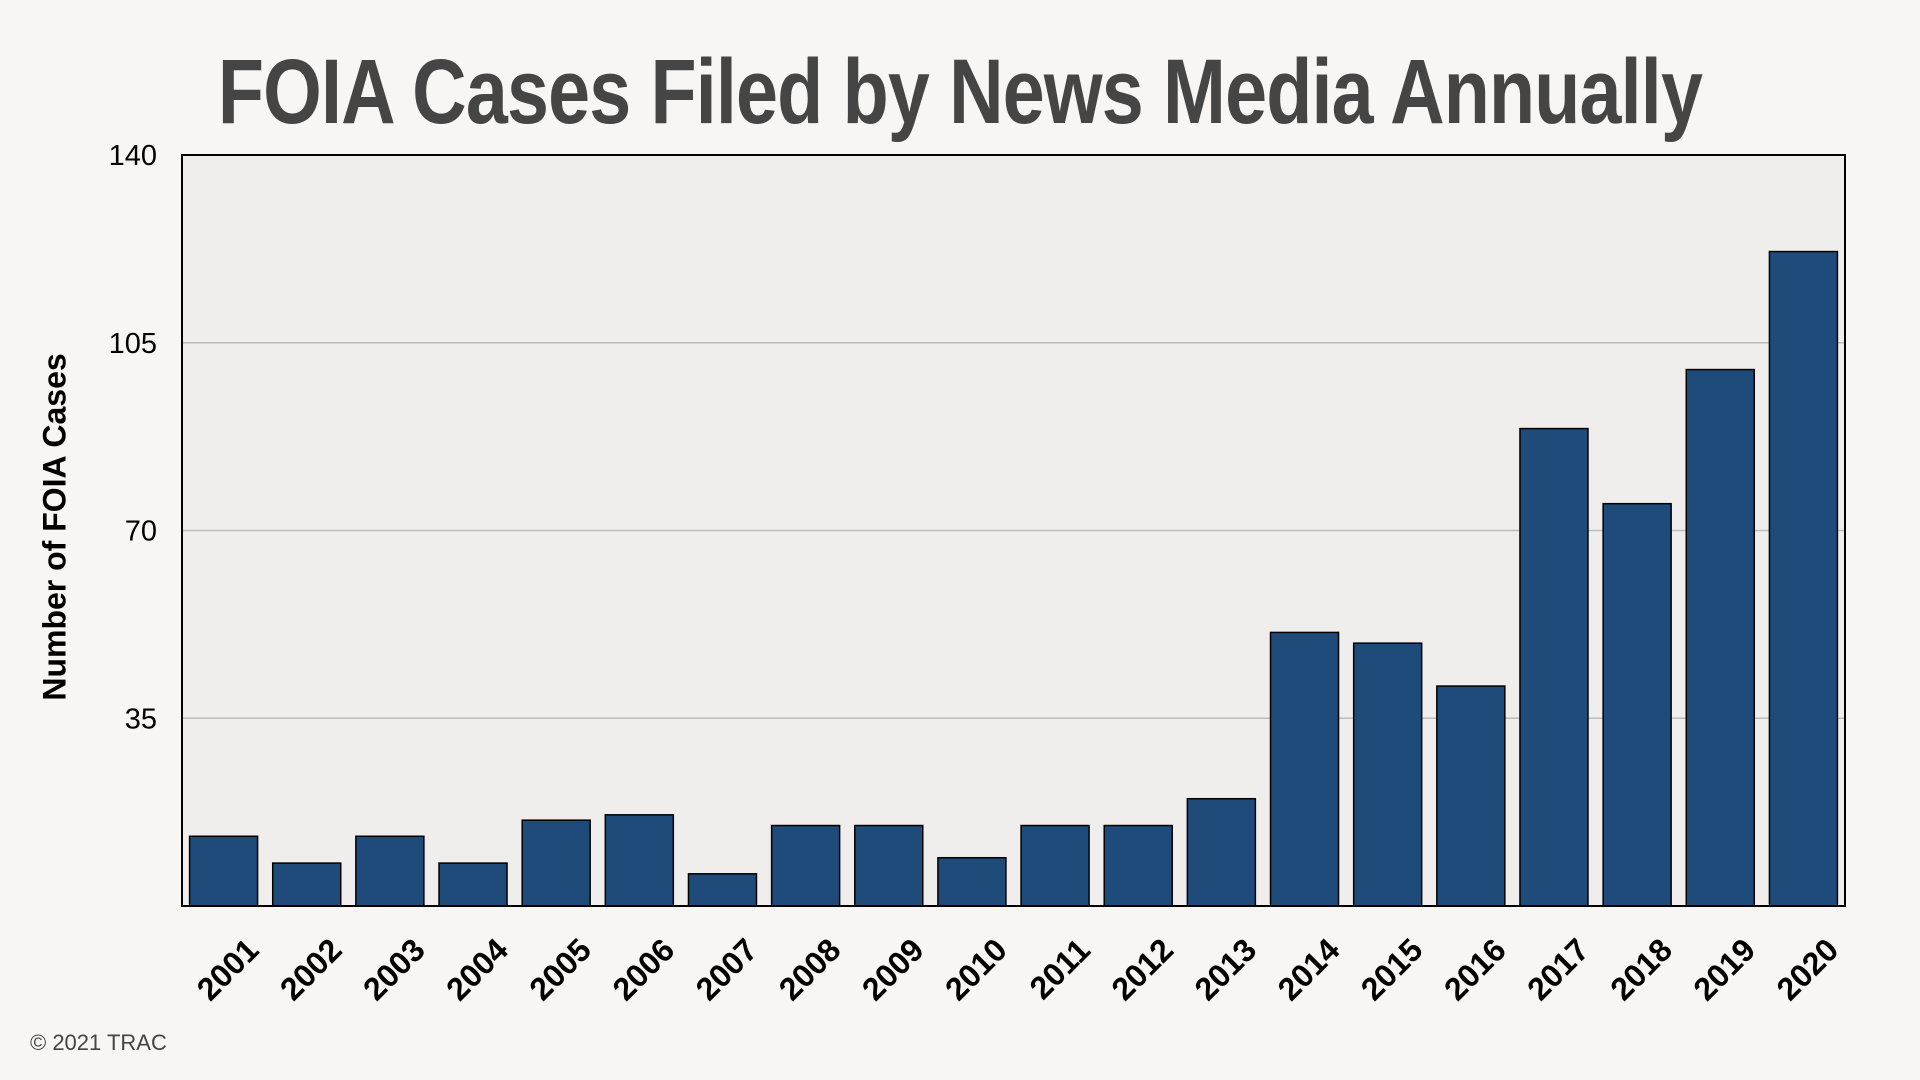  What do you see at coordinates (1475, 969) in the screenshot?
I see `x-tick-label: 2016` at bounding box center [1475, 969].